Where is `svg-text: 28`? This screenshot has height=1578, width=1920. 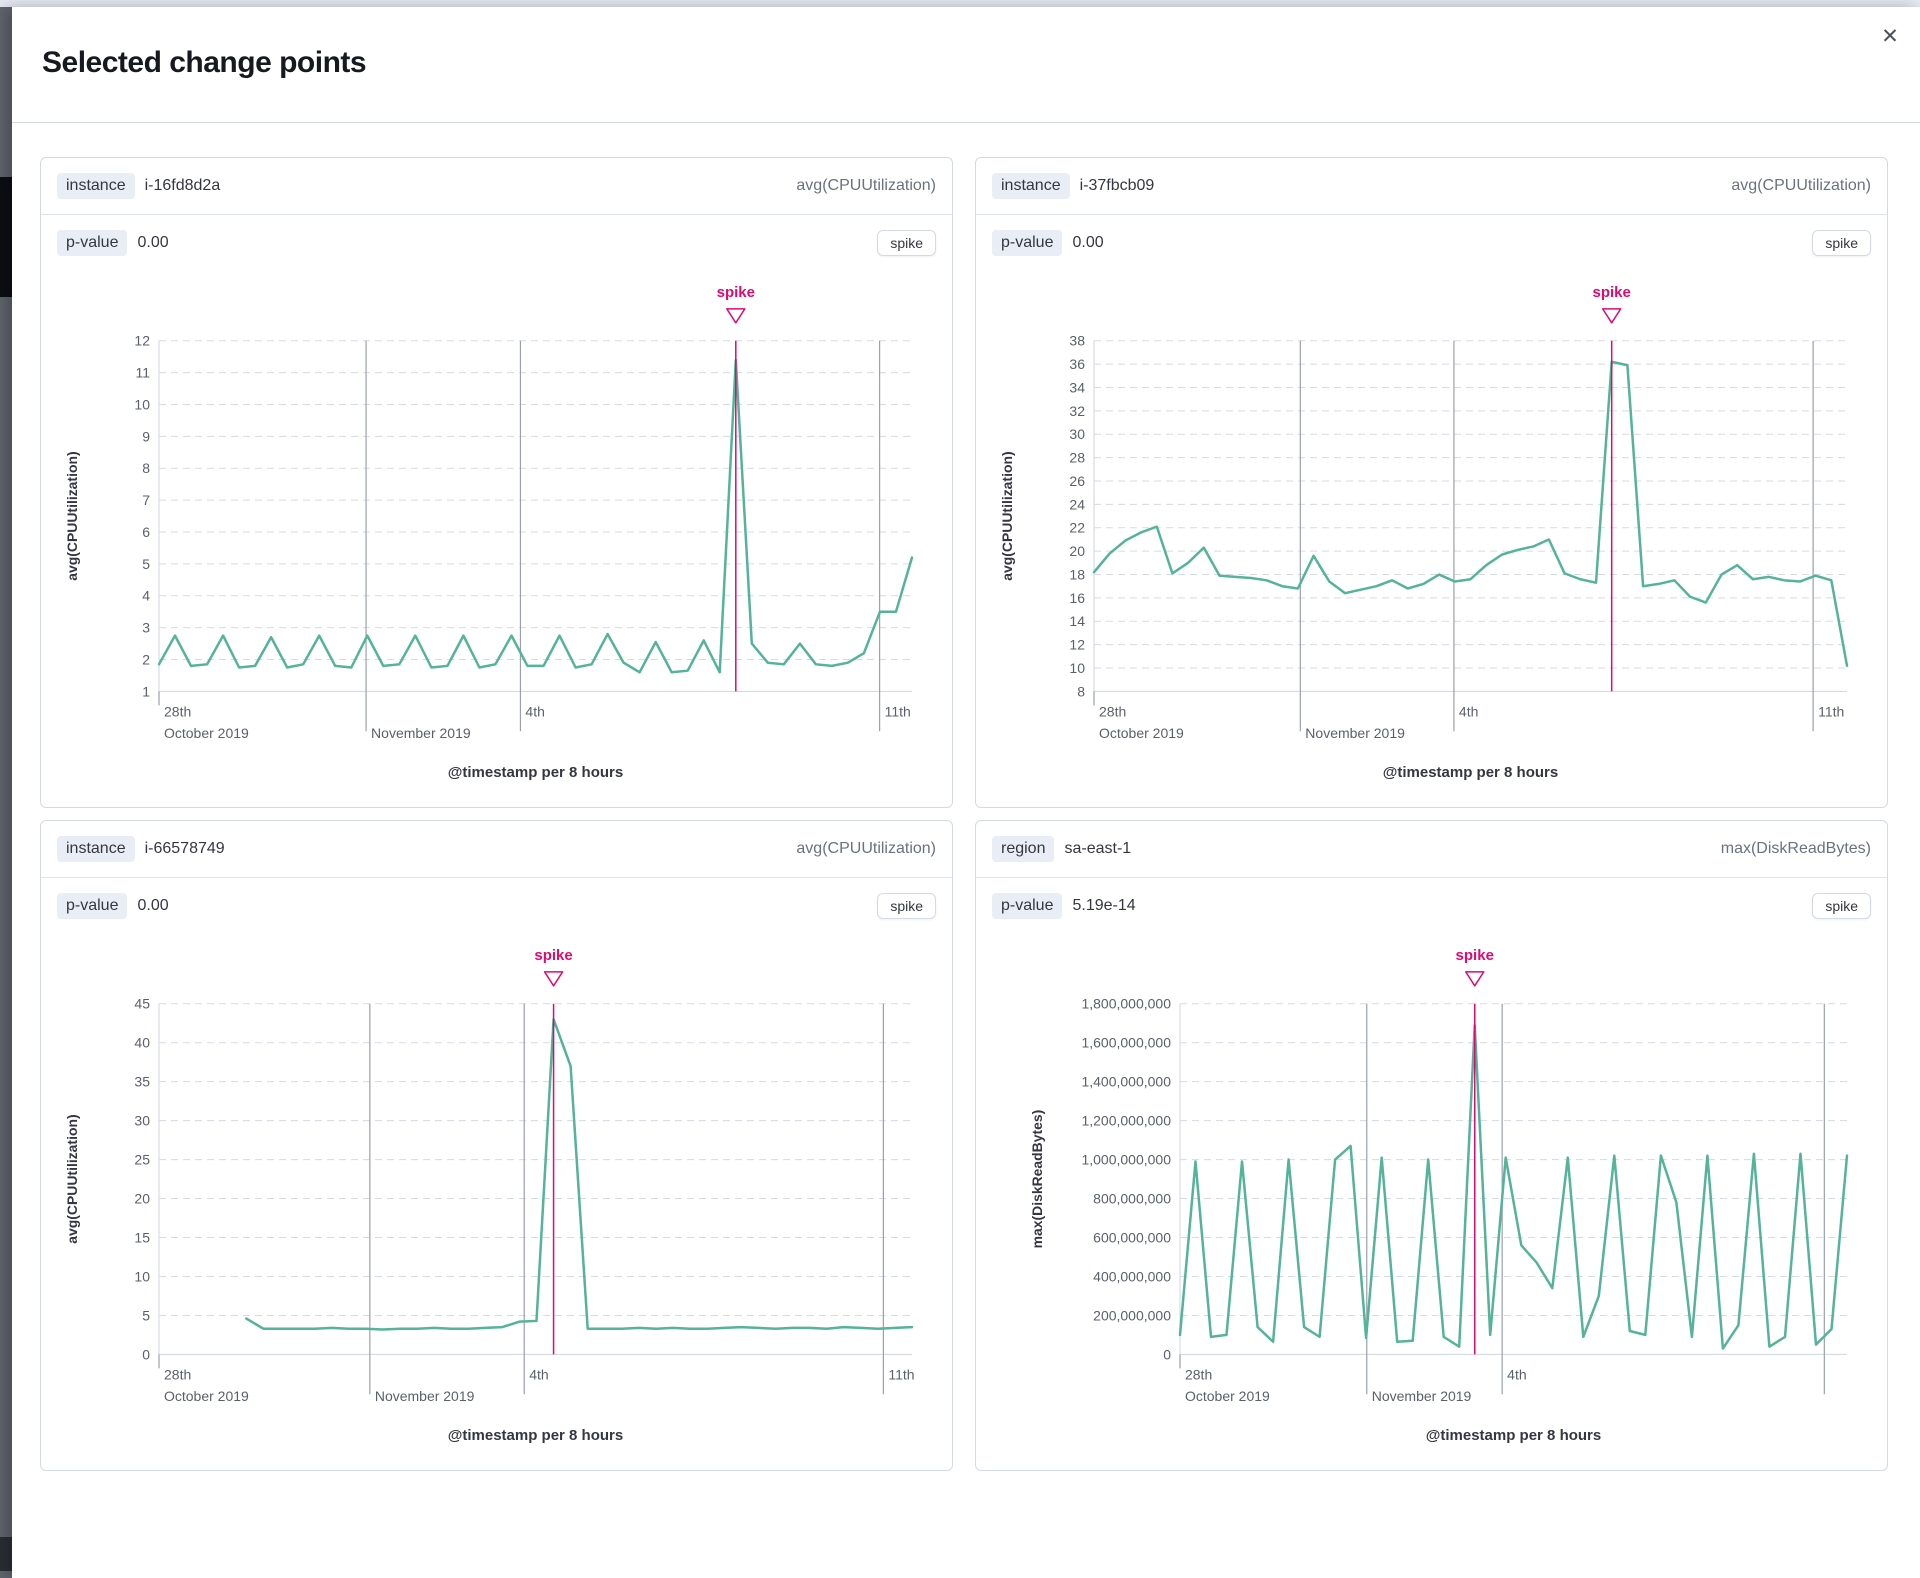
svg-text: 28 is located at coordinates (1077, 458).